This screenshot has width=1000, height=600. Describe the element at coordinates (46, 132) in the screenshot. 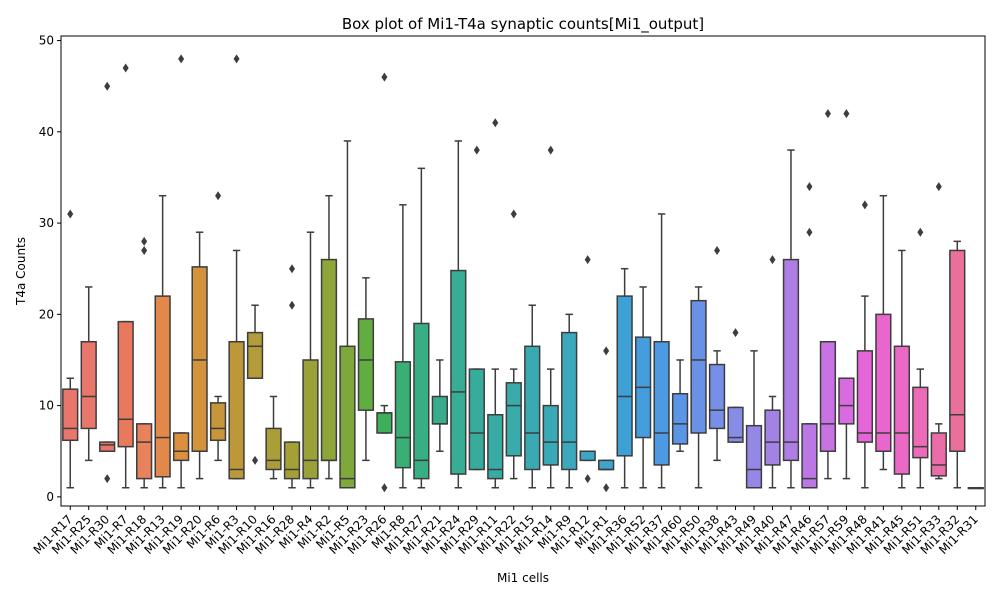

I see `y-tick-label: 40` at that location.